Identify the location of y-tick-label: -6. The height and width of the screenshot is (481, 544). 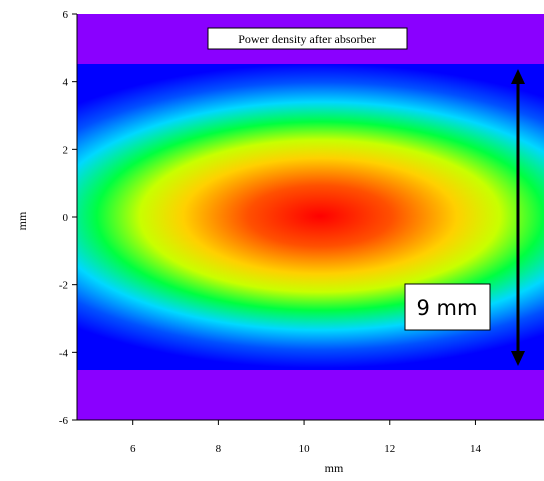
(64, 421).